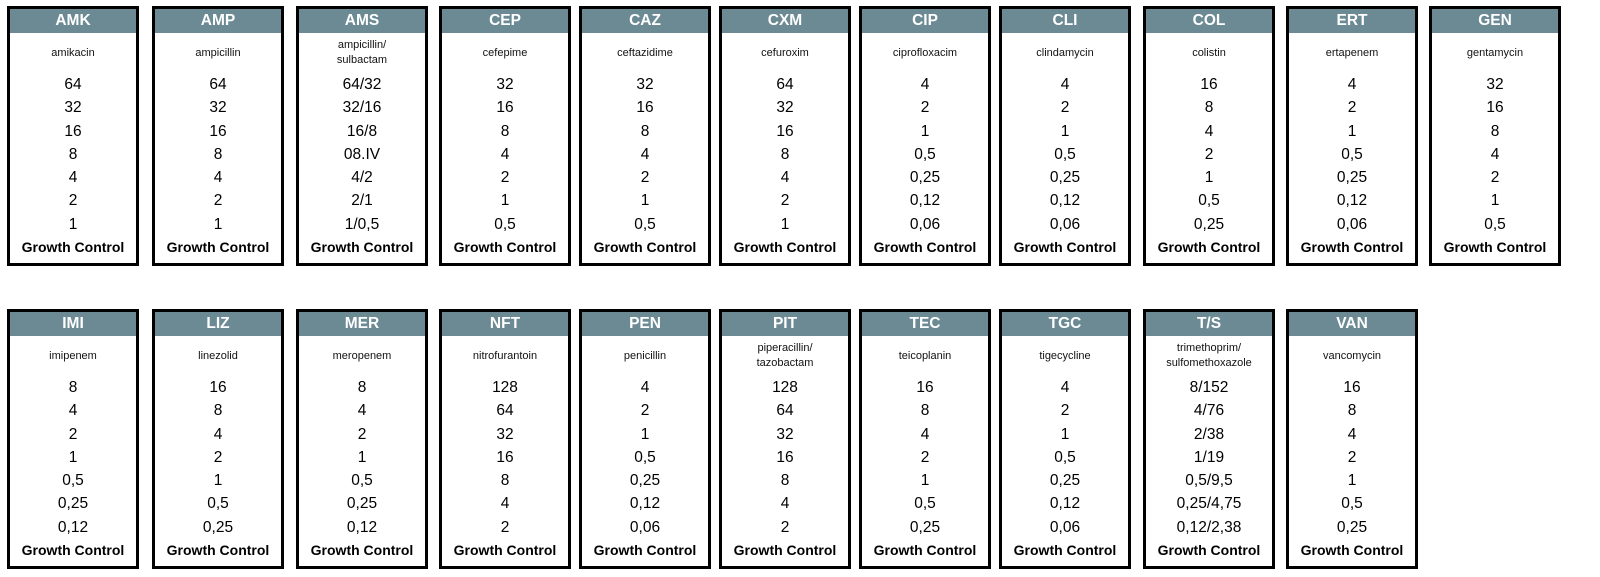  I want to click on panel-code: AMK, so click(73, 21).